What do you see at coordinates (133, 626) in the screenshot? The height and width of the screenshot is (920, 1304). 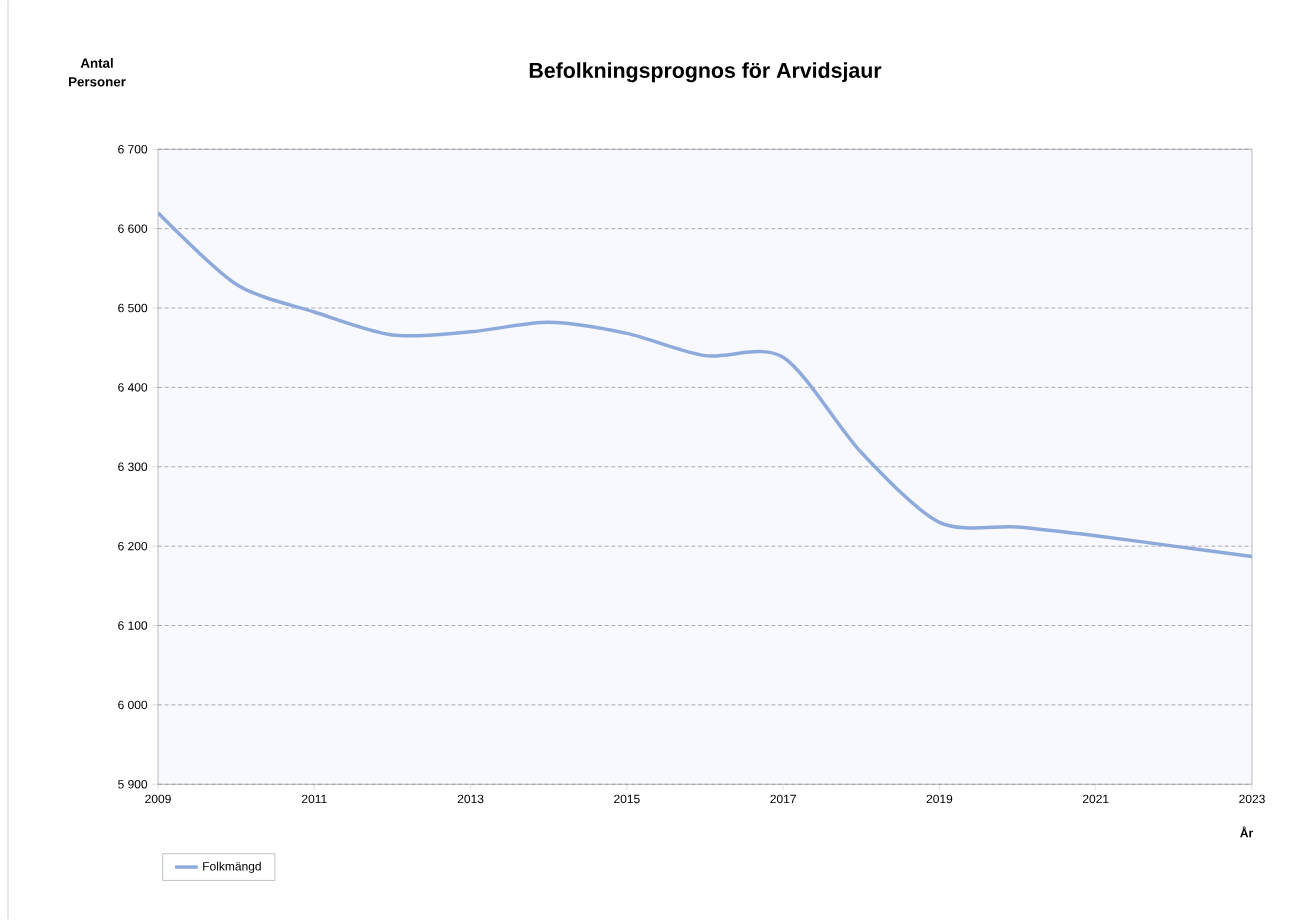 I see `y-tick-label: 6 100` at bounding box center [133, 626].